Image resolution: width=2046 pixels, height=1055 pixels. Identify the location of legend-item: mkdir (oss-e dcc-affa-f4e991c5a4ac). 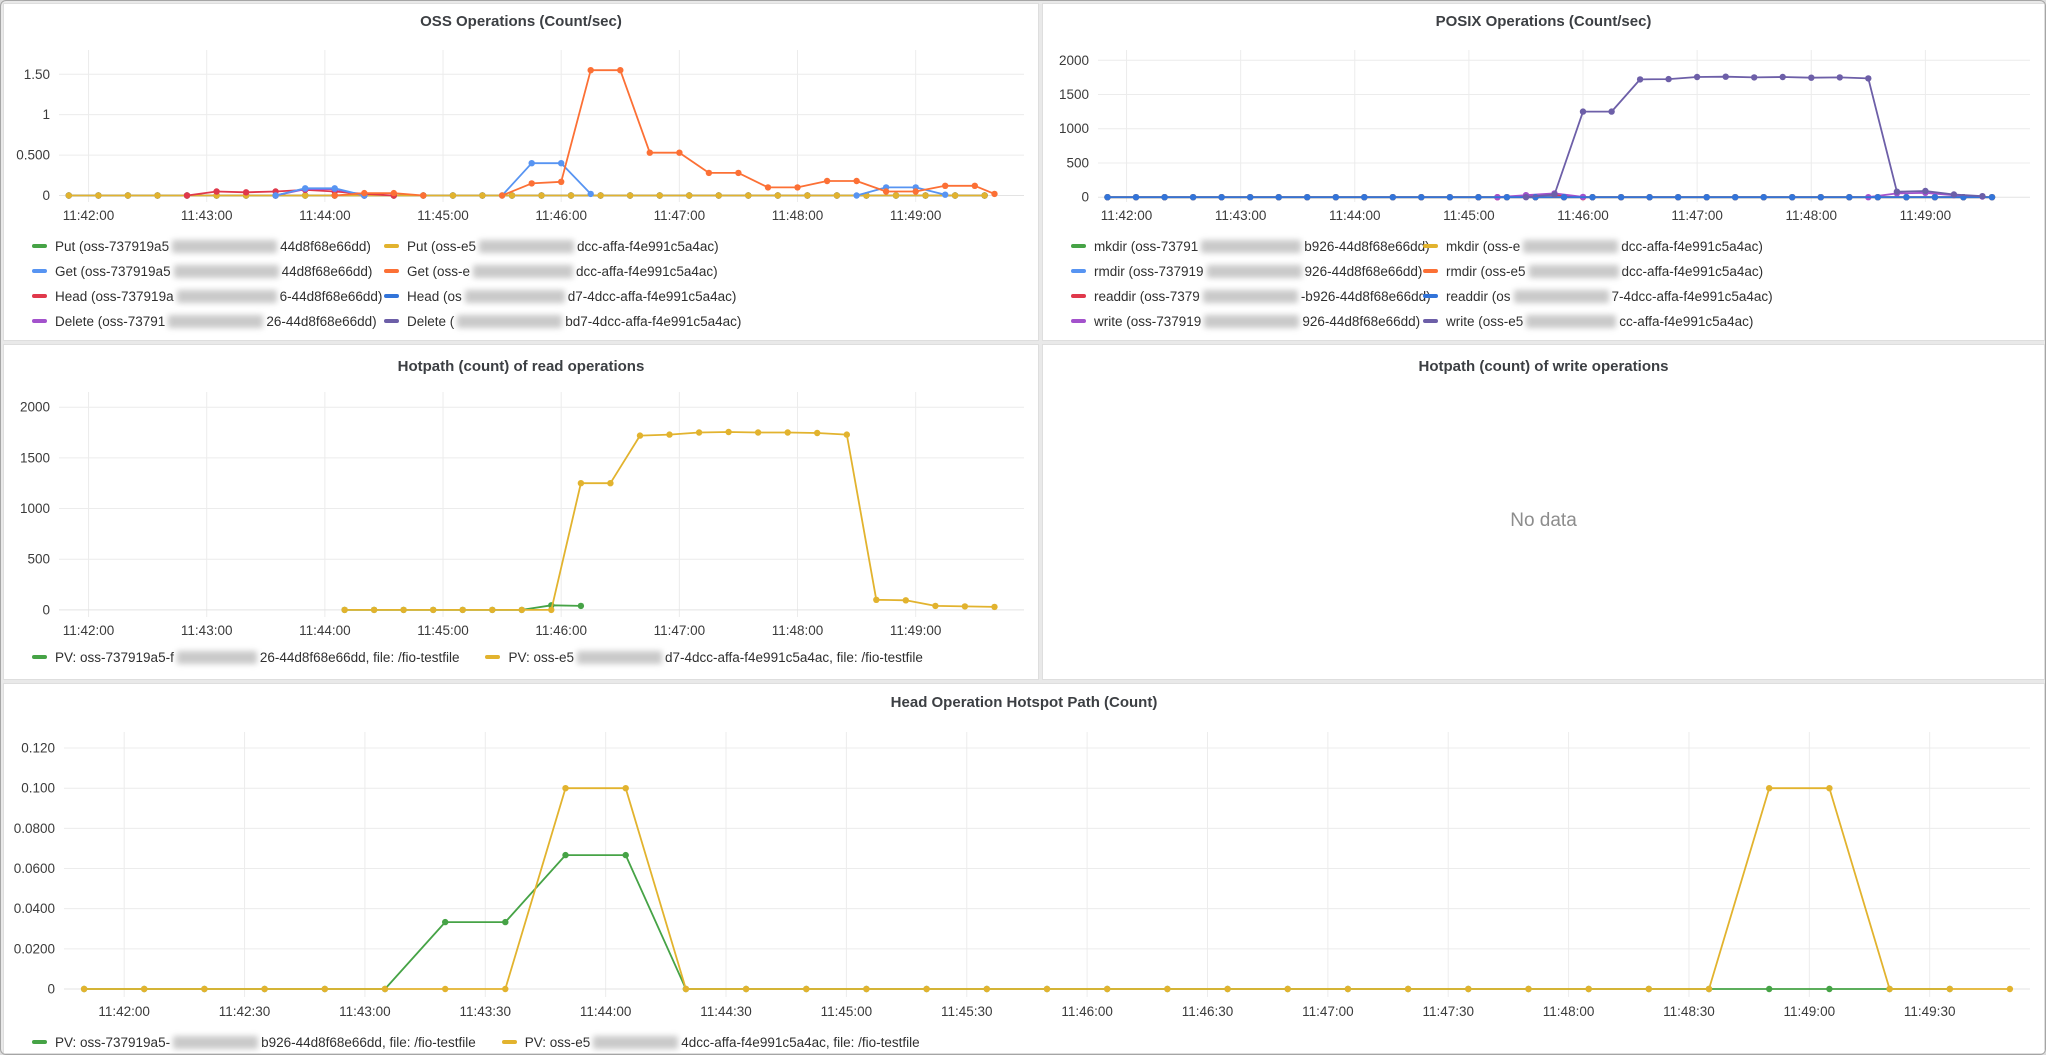
(1729, 246).